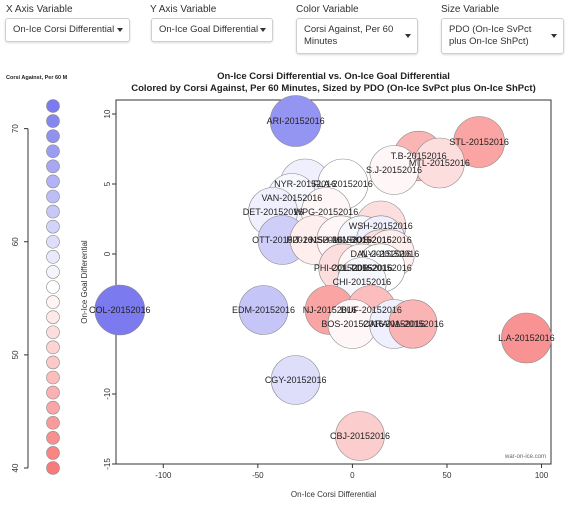 This screenshot has width=571, height=505. Describe the element at coordinates (327, 9) in the screenshot. I see `color-label: Color Variable` at that location.